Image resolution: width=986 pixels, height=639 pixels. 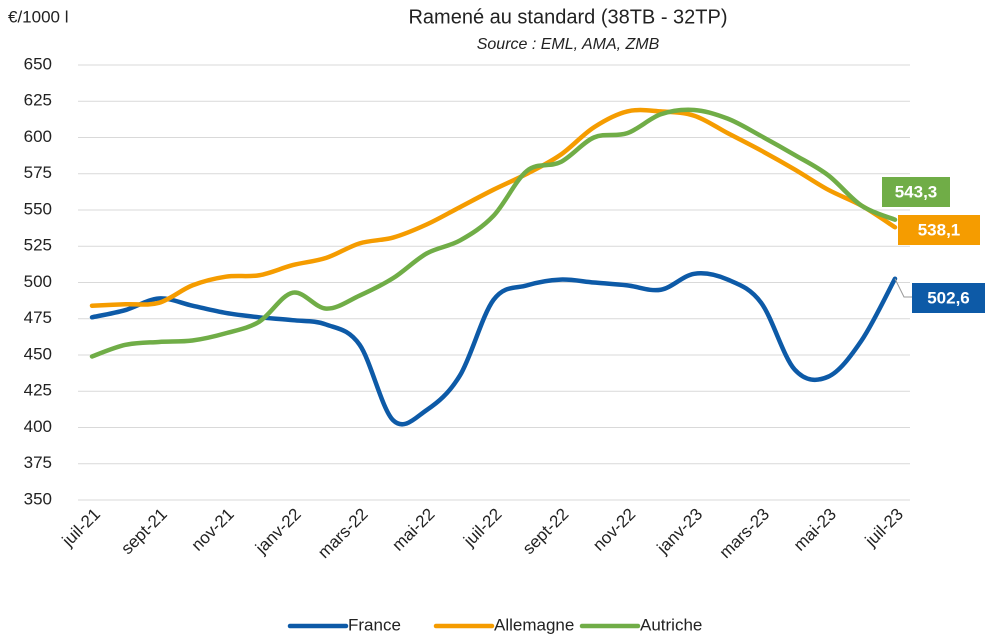 What do you see at coordinates (213, 530) in the screenshot?
I see `x-tick-label: nov-21` at bounding box center [213, 530].